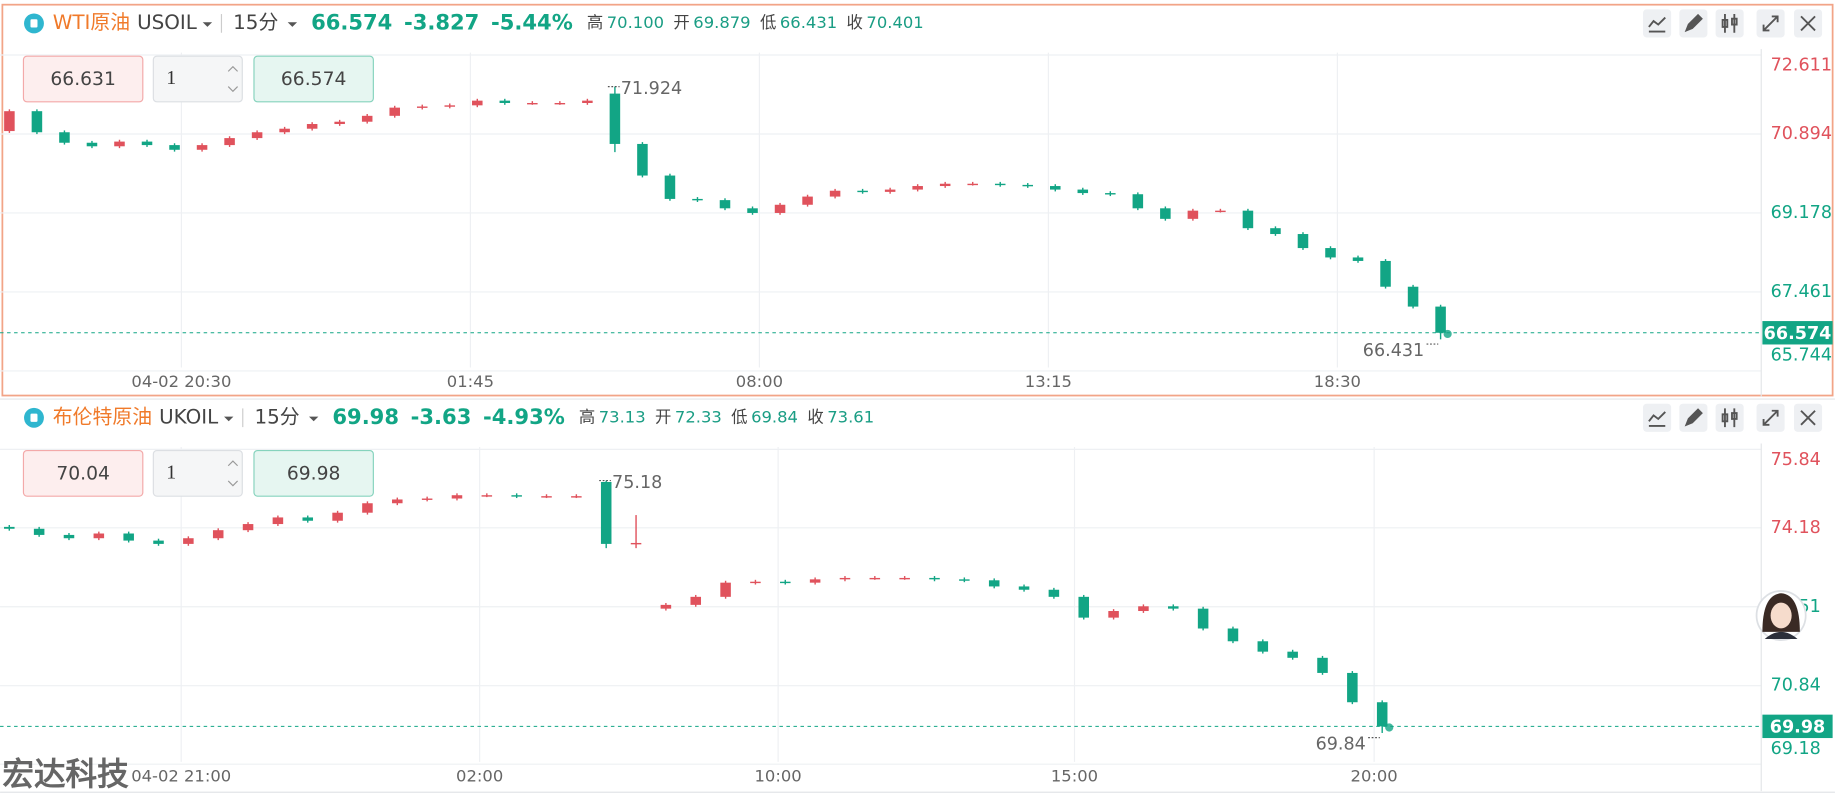  What do you see at coordinates (855, 22) in the screenshot?
I see `stat-label: 收` at bounding box center [855, 22].